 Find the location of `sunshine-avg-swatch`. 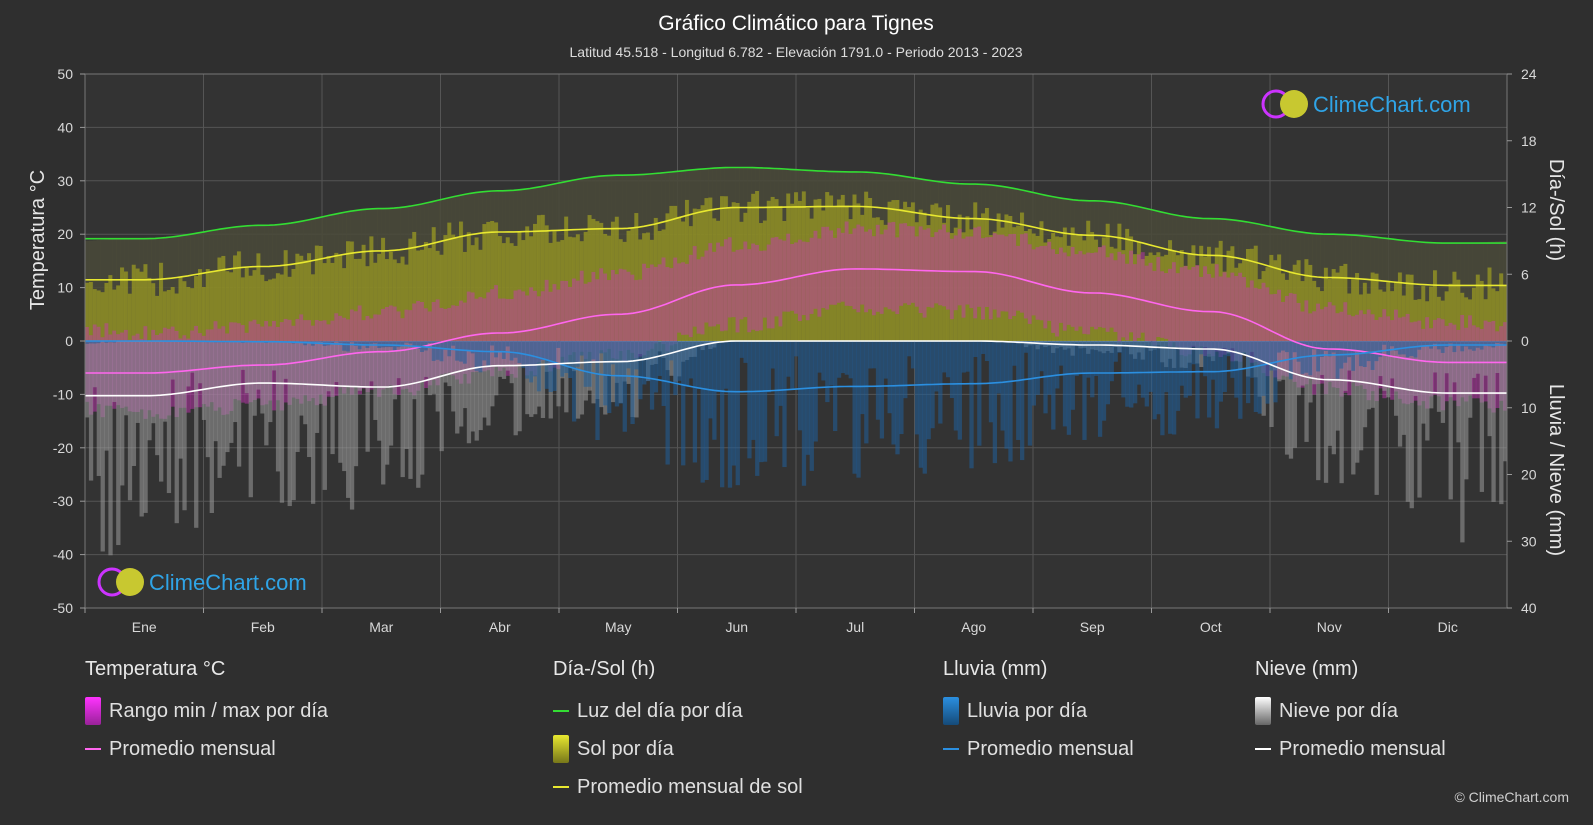

sunshine-avg-swatch is located at coordinates (561, 787).